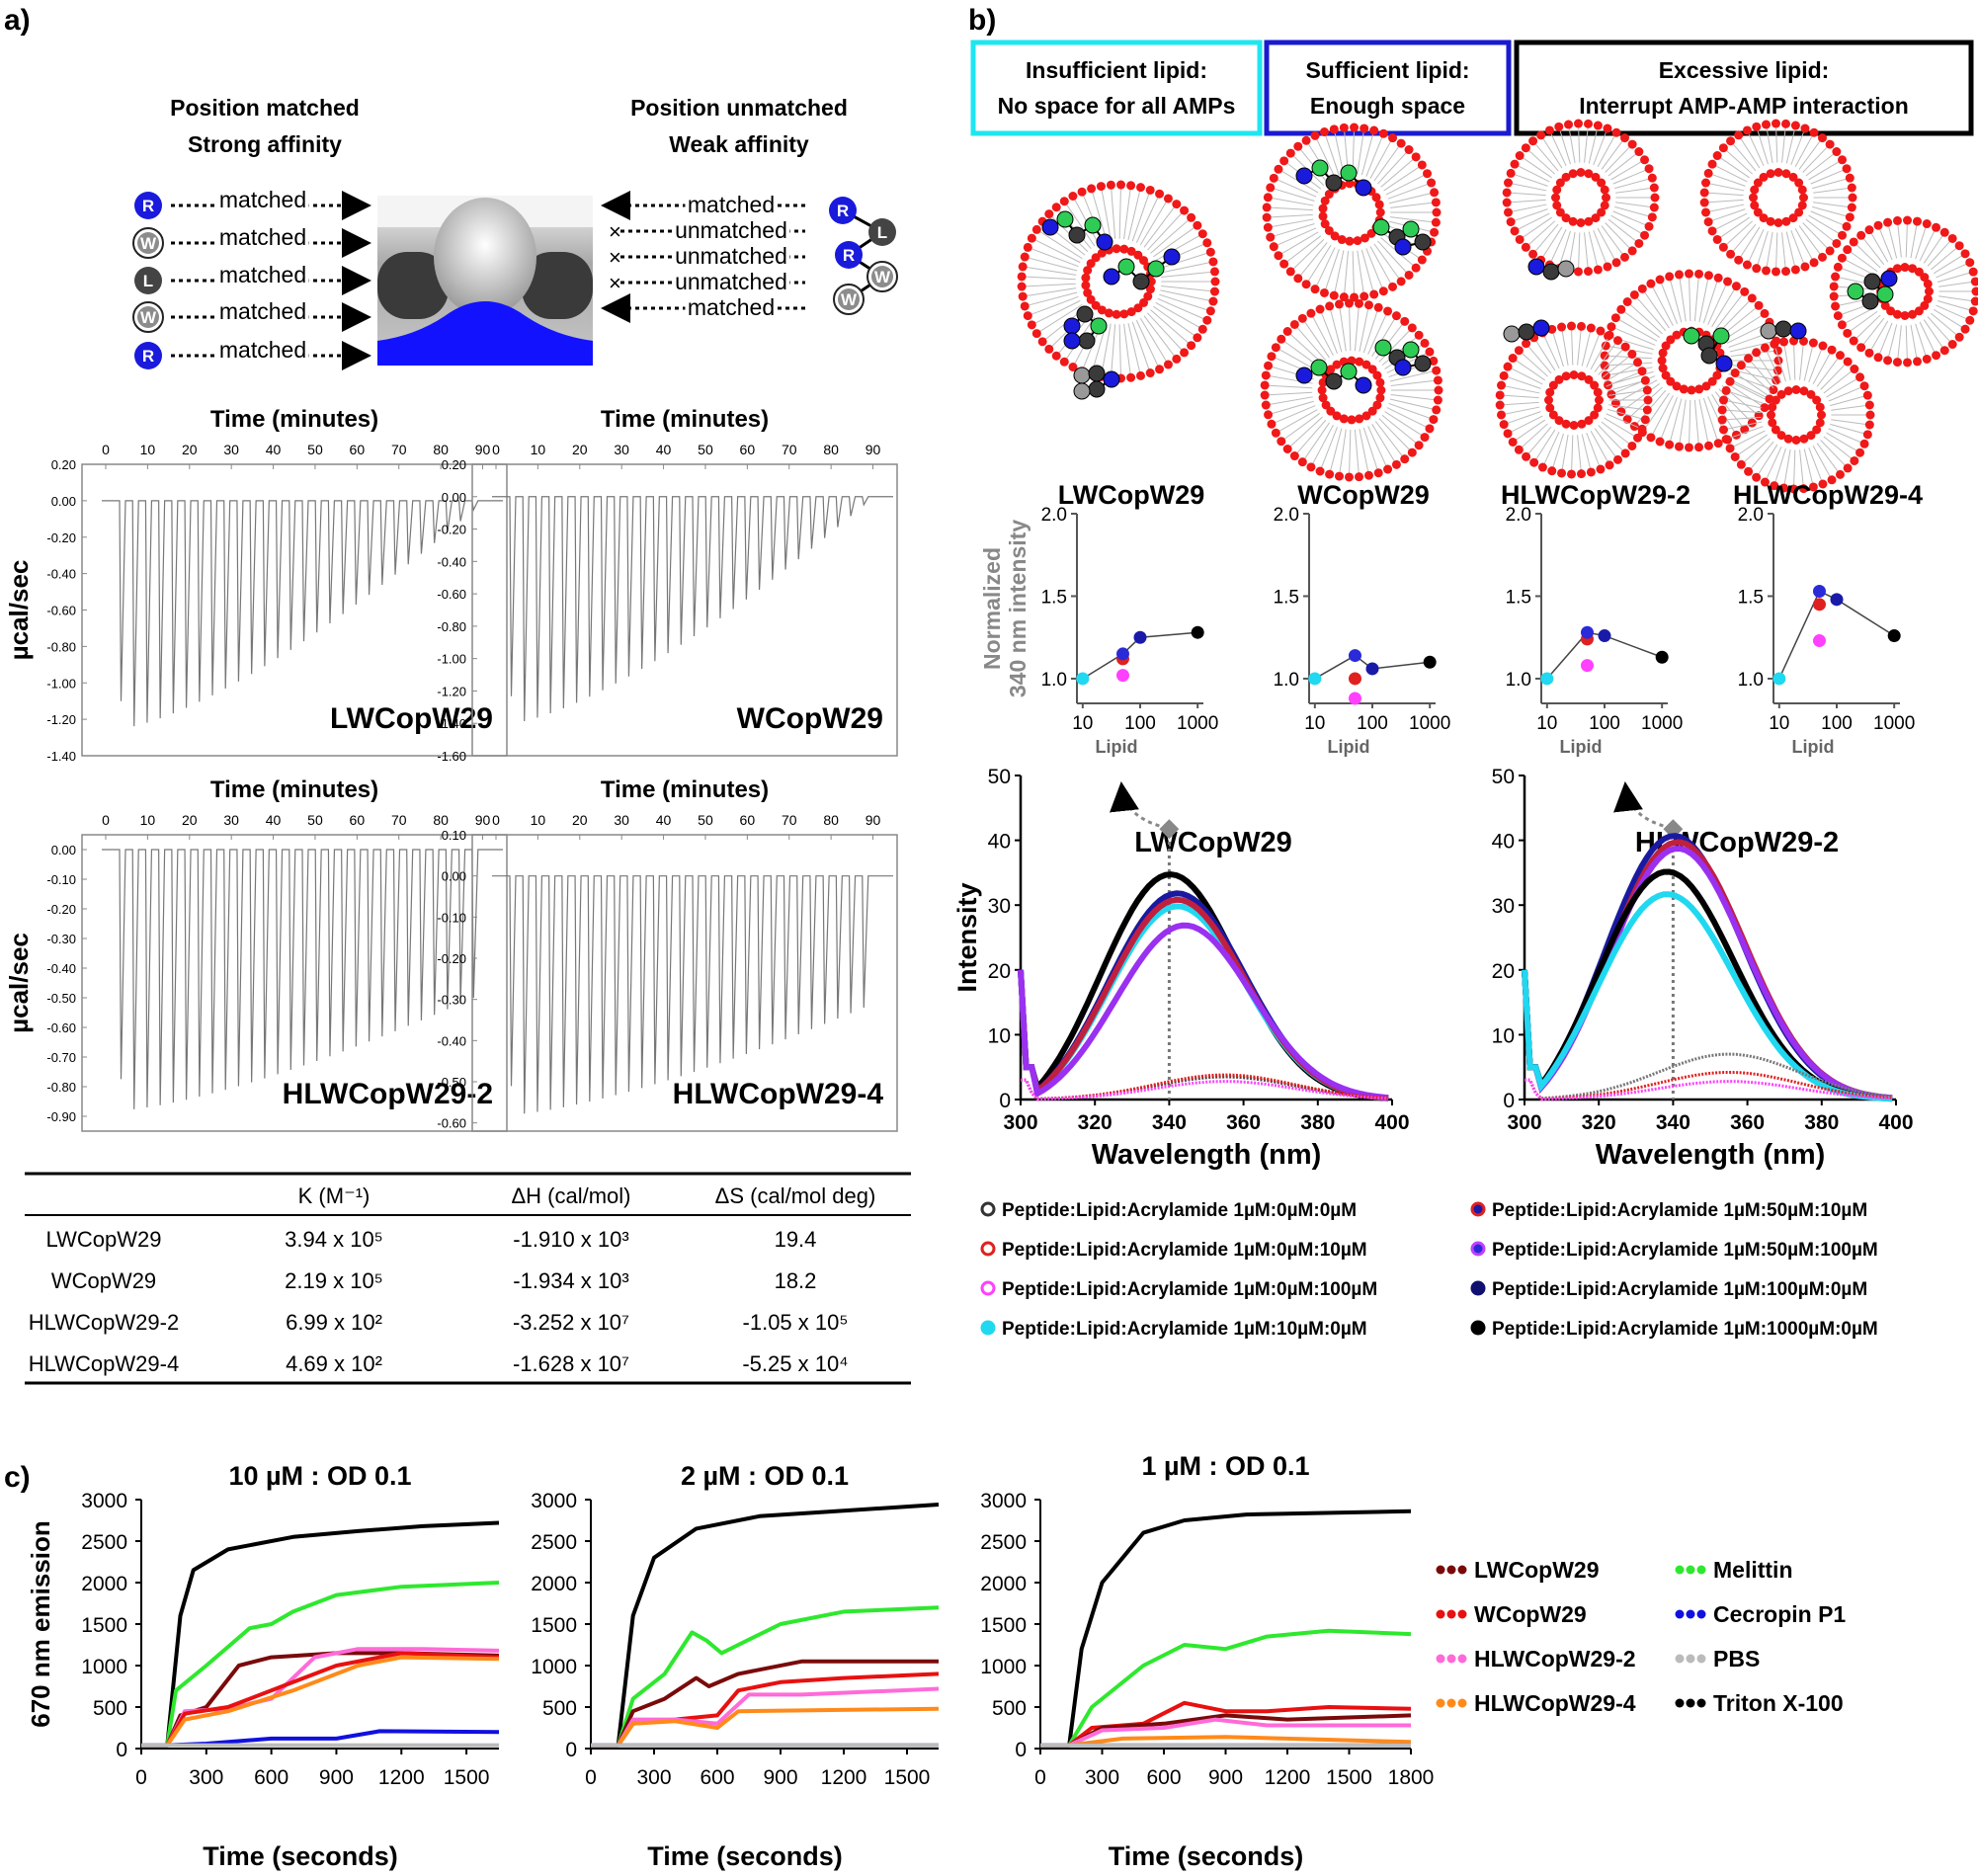 The image size is (1978, 1876). What do you see at coordinates (1116, 70) in the screenshot?
I see `lipid-box-line1: Insufficient lipid:` at bounding box center [1116, 70].